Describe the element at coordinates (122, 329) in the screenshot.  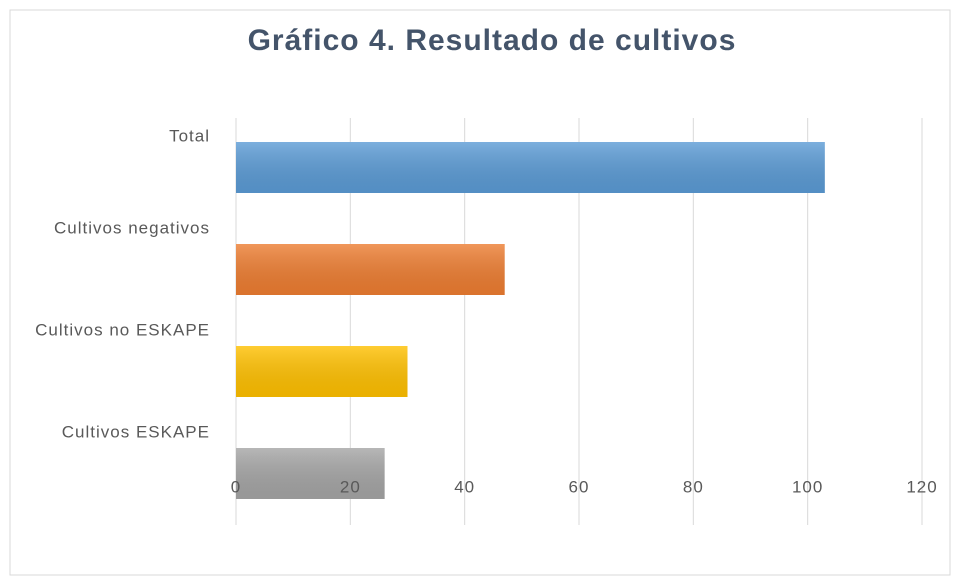
I see `y-tick-label: Cultivos no ESKAPE` at that location.